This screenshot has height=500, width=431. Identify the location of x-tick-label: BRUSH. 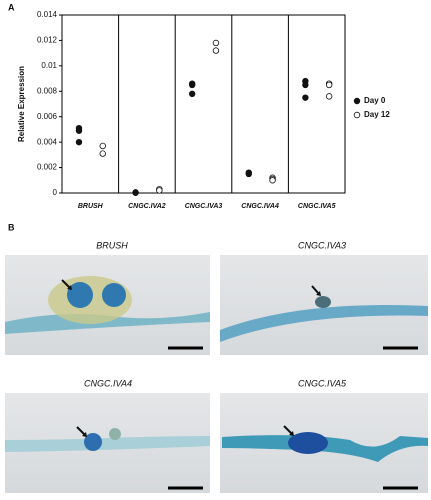
(91, 206).